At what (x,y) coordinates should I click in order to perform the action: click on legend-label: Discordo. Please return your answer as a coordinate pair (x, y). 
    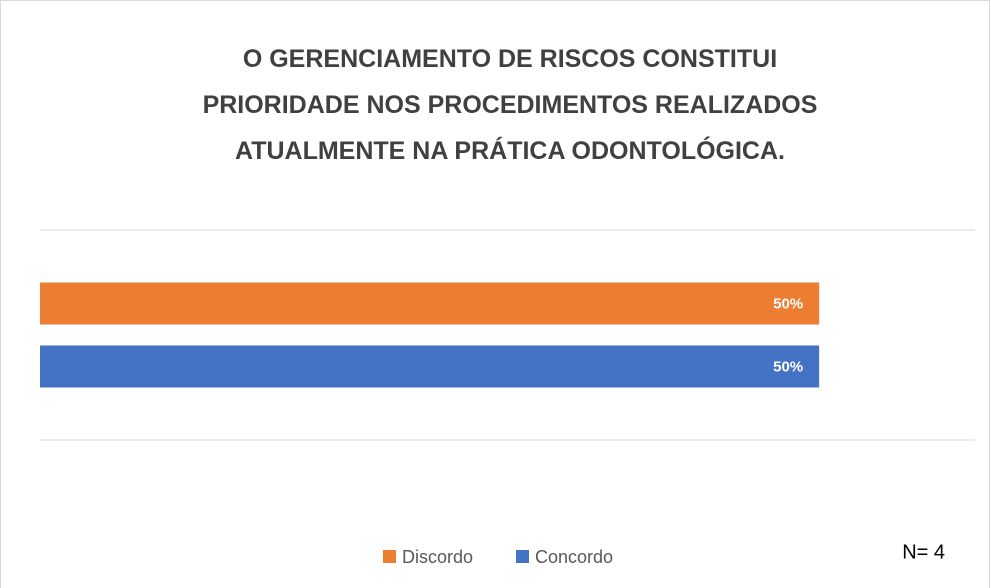
    Looking at the image, I should click on (437, 557).